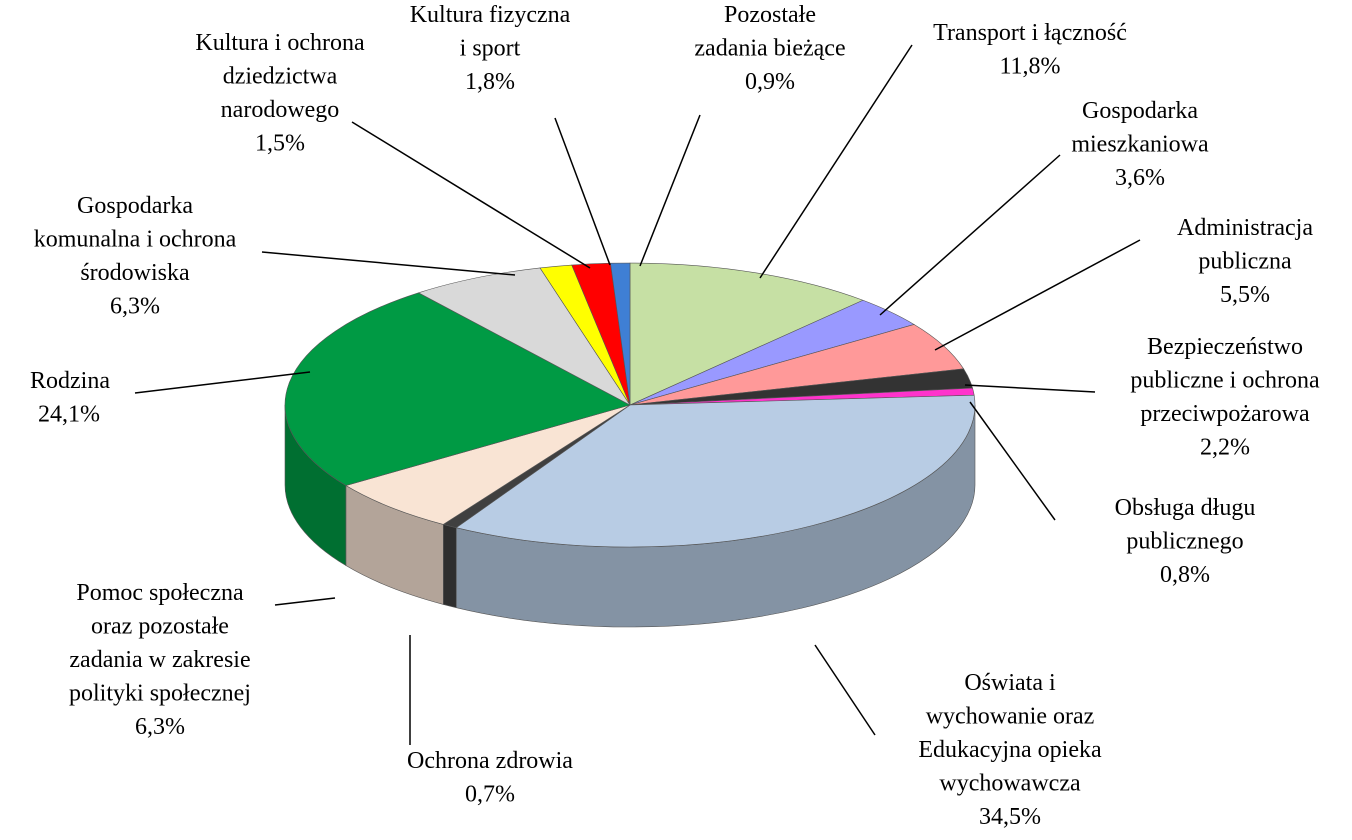 The image size is (1352, 840). I want to click on slice-side, so click(450, 566).